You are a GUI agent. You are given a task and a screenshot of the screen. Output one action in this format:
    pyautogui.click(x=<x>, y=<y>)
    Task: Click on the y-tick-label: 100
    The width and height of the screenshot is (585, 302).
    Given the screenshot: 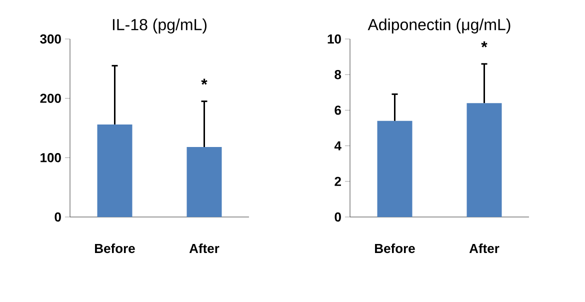 What is the action you would take?
    pyautogui.click(x=50, y=157)
    